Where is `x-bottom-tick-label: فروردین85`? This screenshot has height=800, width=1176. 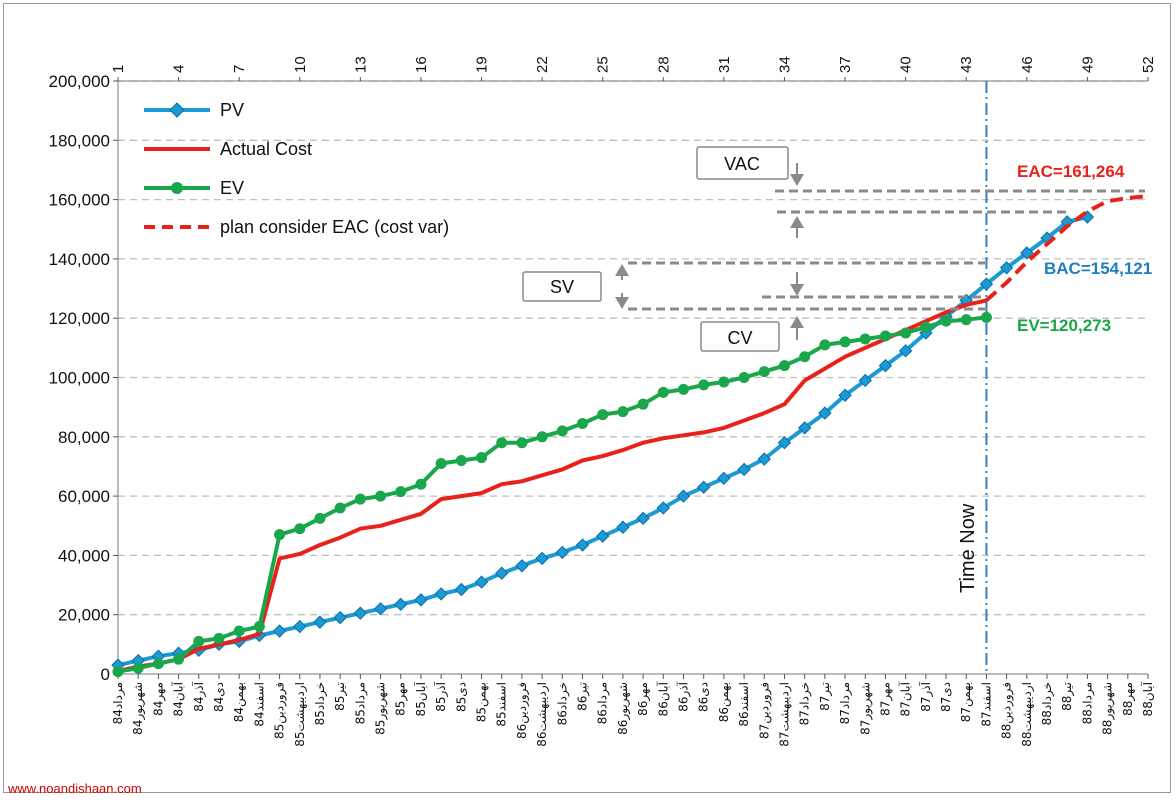
x-bottom-tick-label: فروردین85 is located at coordinates (280, 710).